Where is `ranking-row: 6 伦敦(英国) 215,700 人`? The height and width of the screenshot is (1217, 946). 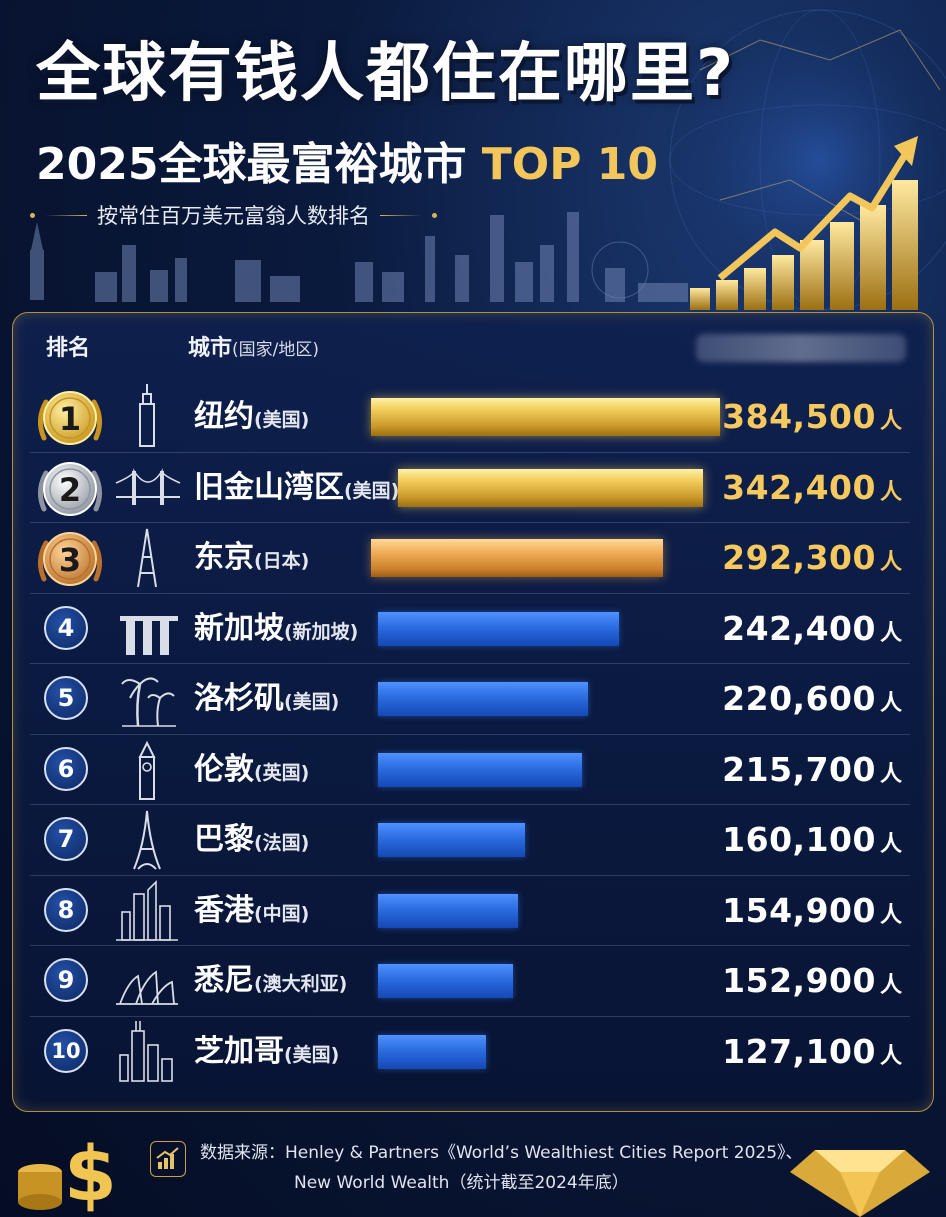 ranking-row: 6 伦敦(英国) 215,700 人 is located at coordinates (473, 770).